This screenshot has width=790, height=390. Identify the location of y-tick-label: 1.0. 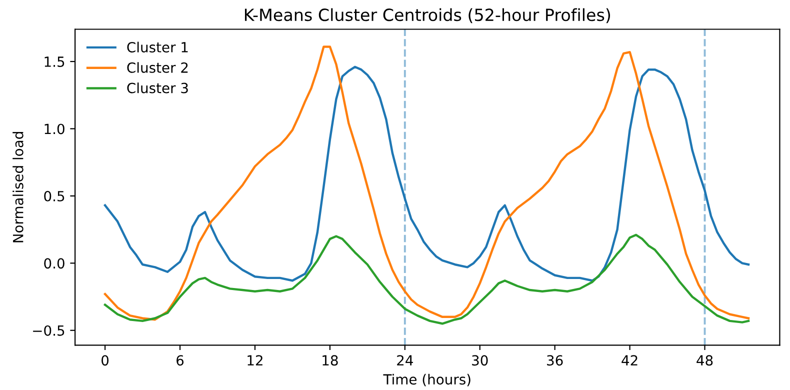
(54, 129).